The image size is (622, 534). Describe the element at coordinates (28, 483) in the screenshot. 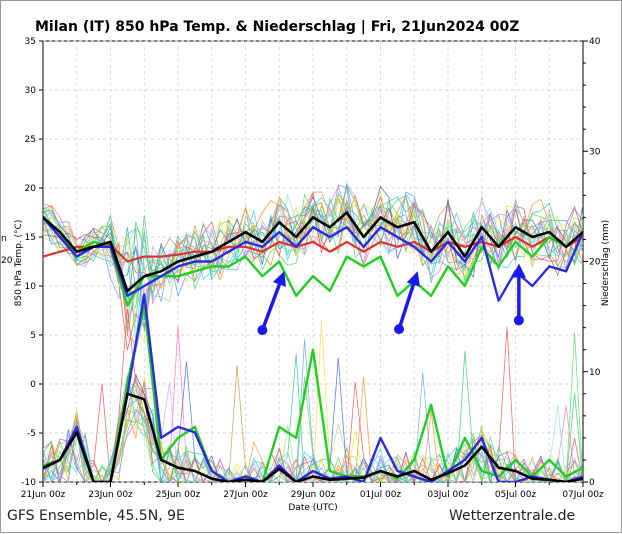

I see `y-tick-label-left: -10` at that location.